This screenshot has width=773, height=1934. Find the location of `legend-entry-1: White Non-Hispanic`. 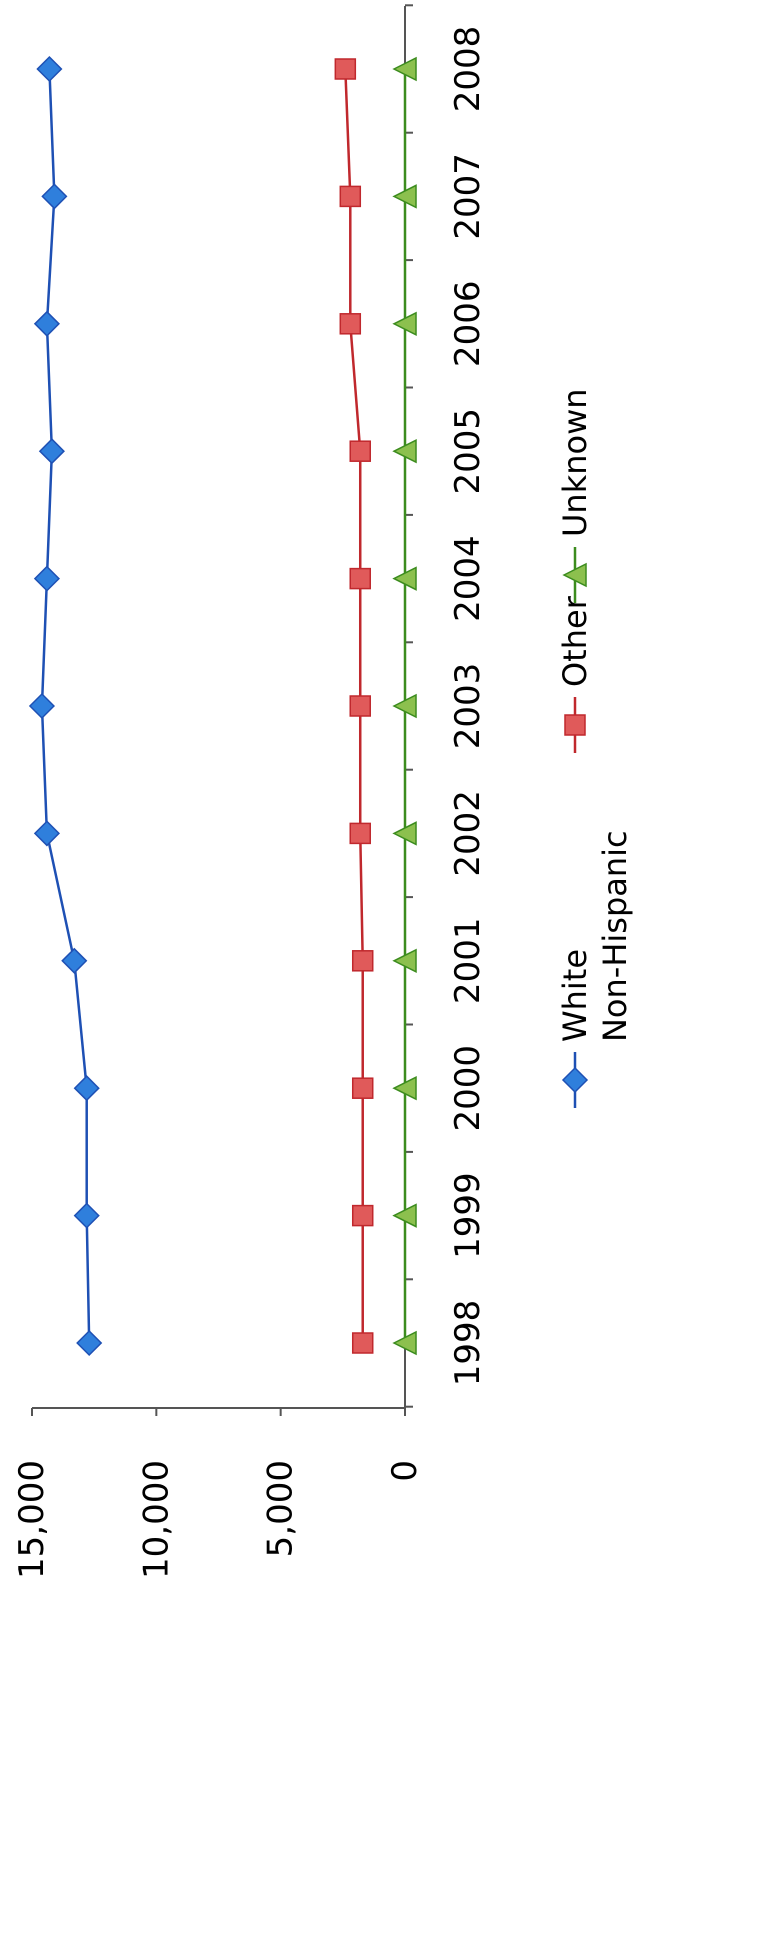

legend-entry-1: White Non-Hispanic is located at coordinates (595, 969).